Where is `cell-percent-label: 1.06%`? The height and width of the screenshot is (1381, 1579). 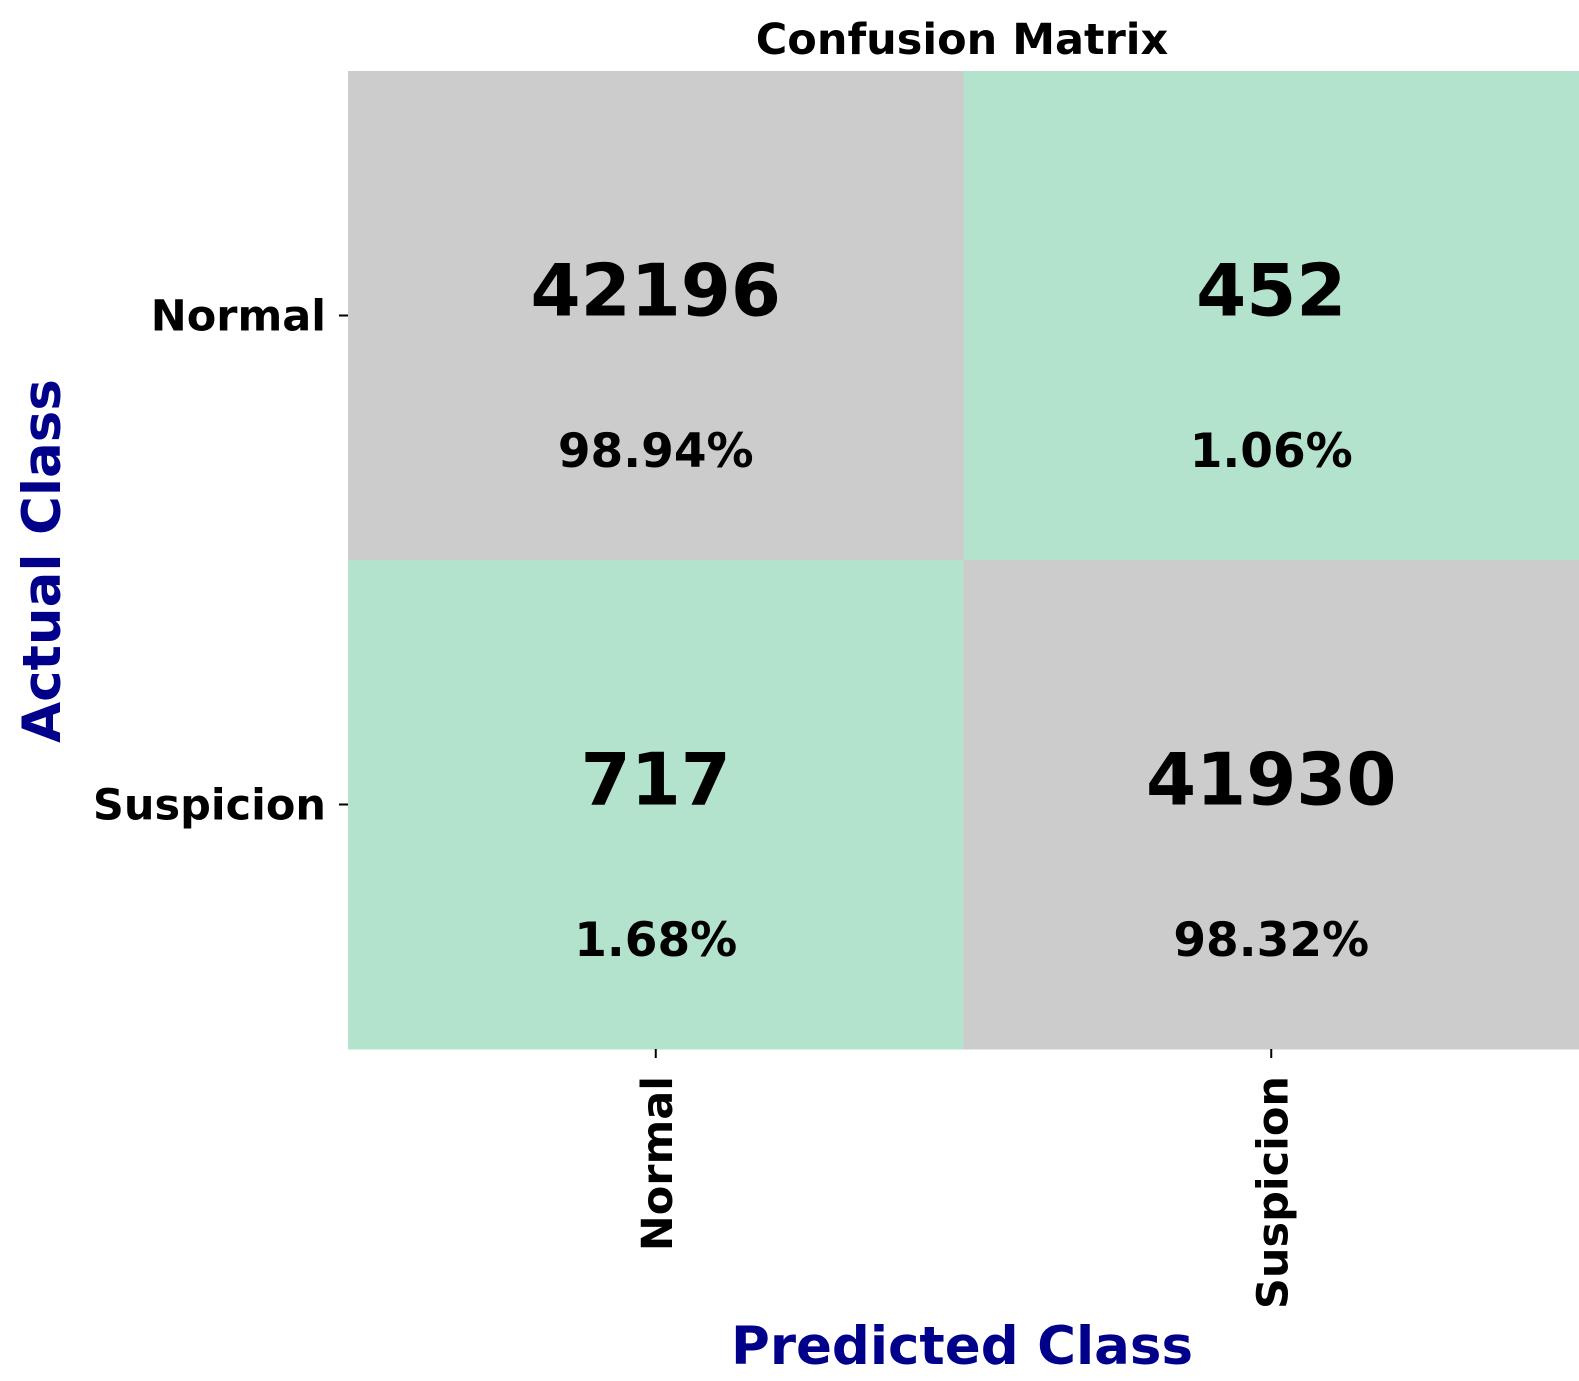
cell-percent-label: 1.06% is located at coordinates (1271, 451).